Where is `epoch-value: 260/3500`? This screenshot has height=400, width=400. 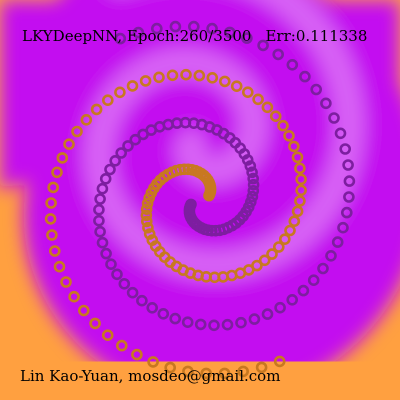
epoch-value: 260/3500 is located at coordinates (215, 36).